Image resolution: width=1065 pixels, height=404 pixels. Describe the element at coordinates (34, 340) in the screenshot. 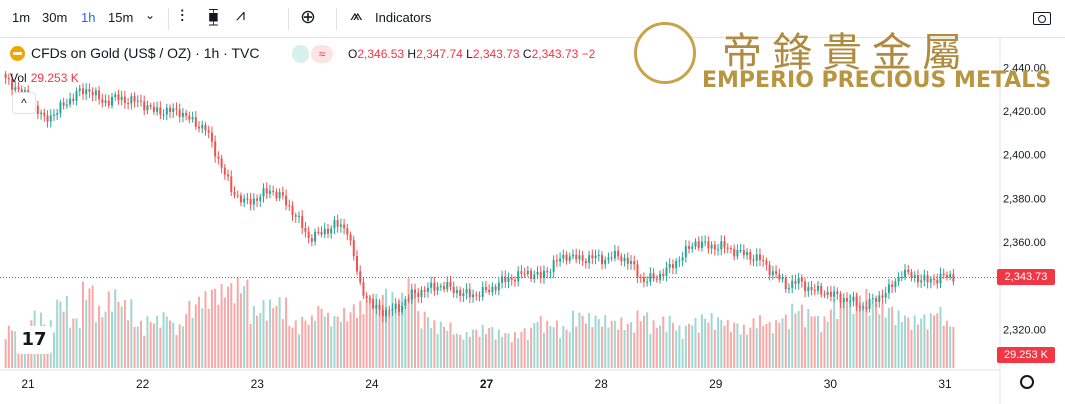

I see `tradingview-logo: 17` at that location.